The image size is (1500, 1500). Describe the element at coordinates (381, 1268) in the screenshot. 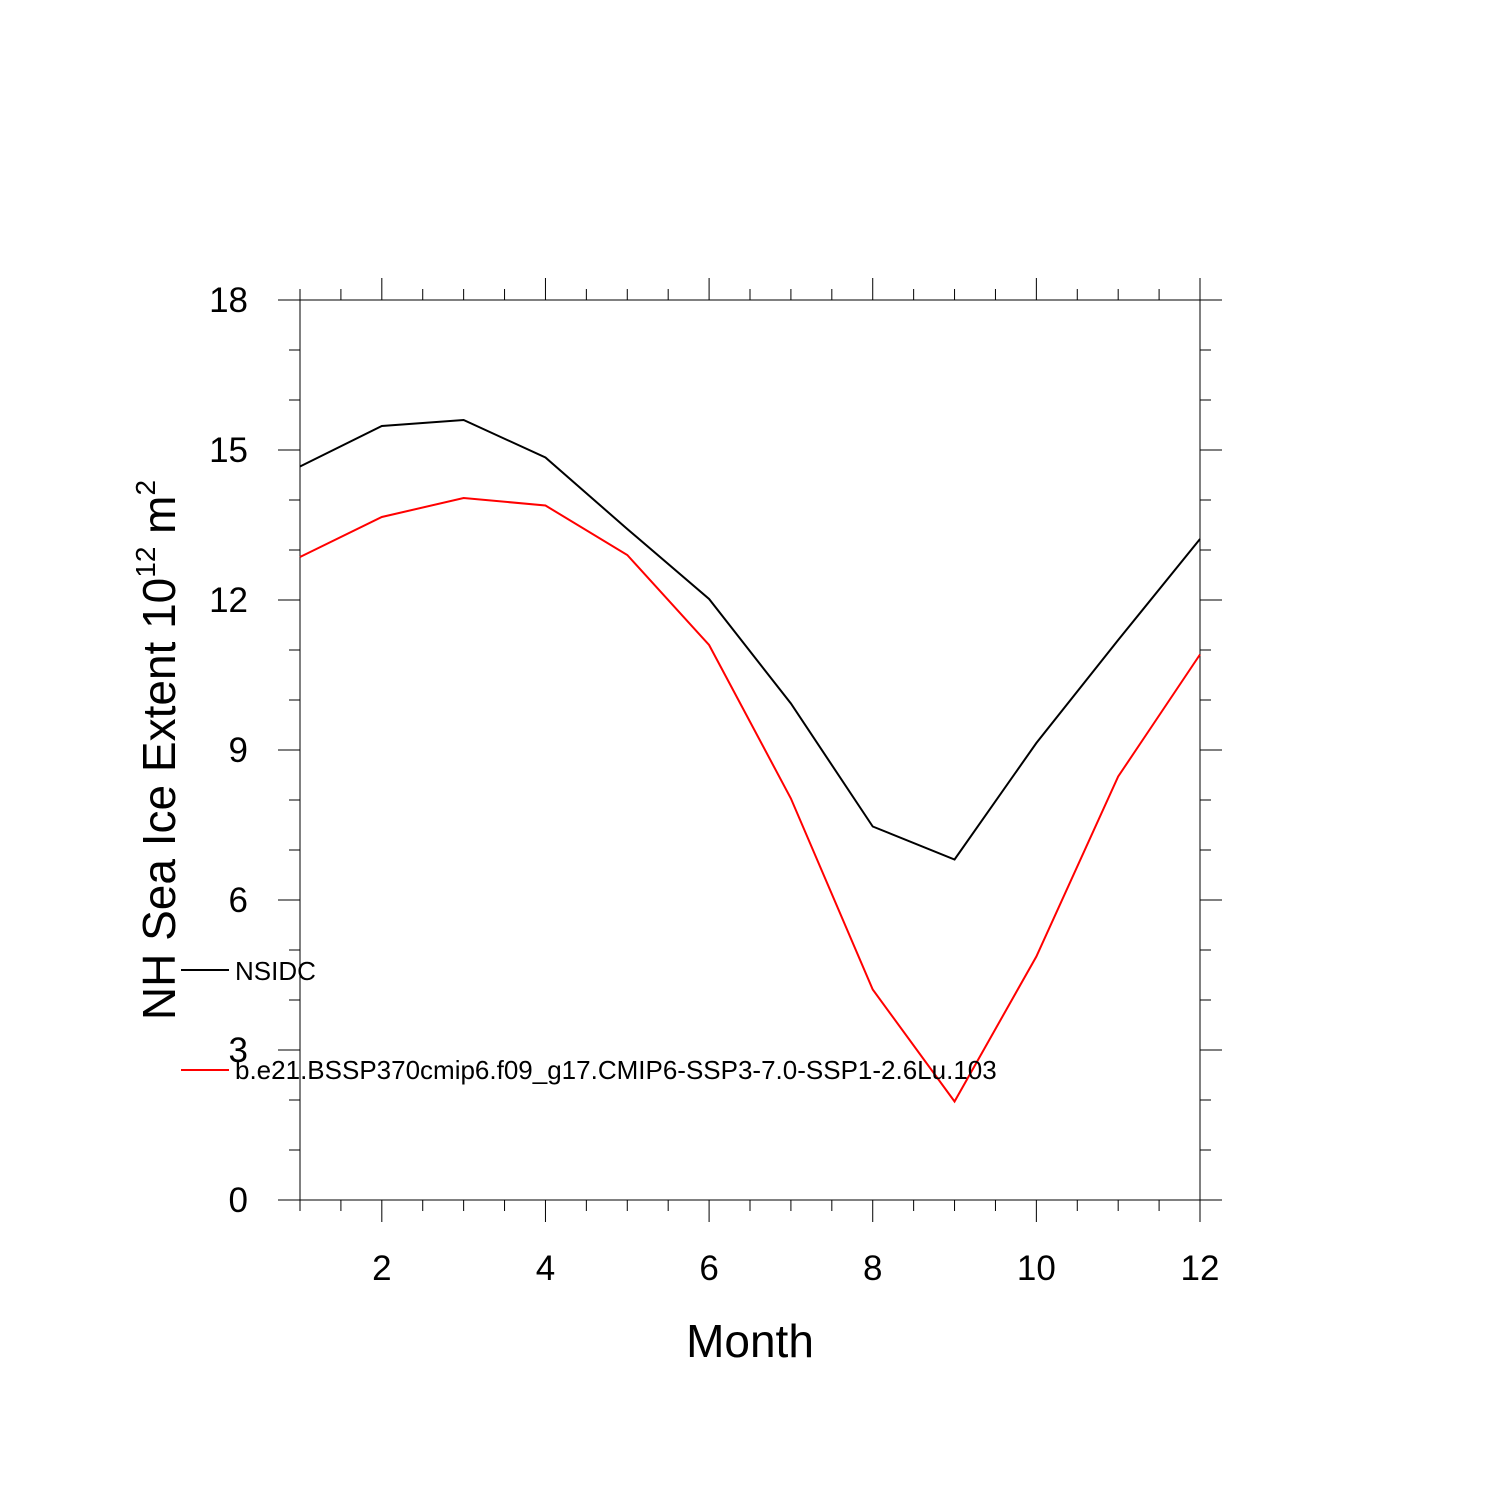

I see `x-tick-label: 2` at that location.